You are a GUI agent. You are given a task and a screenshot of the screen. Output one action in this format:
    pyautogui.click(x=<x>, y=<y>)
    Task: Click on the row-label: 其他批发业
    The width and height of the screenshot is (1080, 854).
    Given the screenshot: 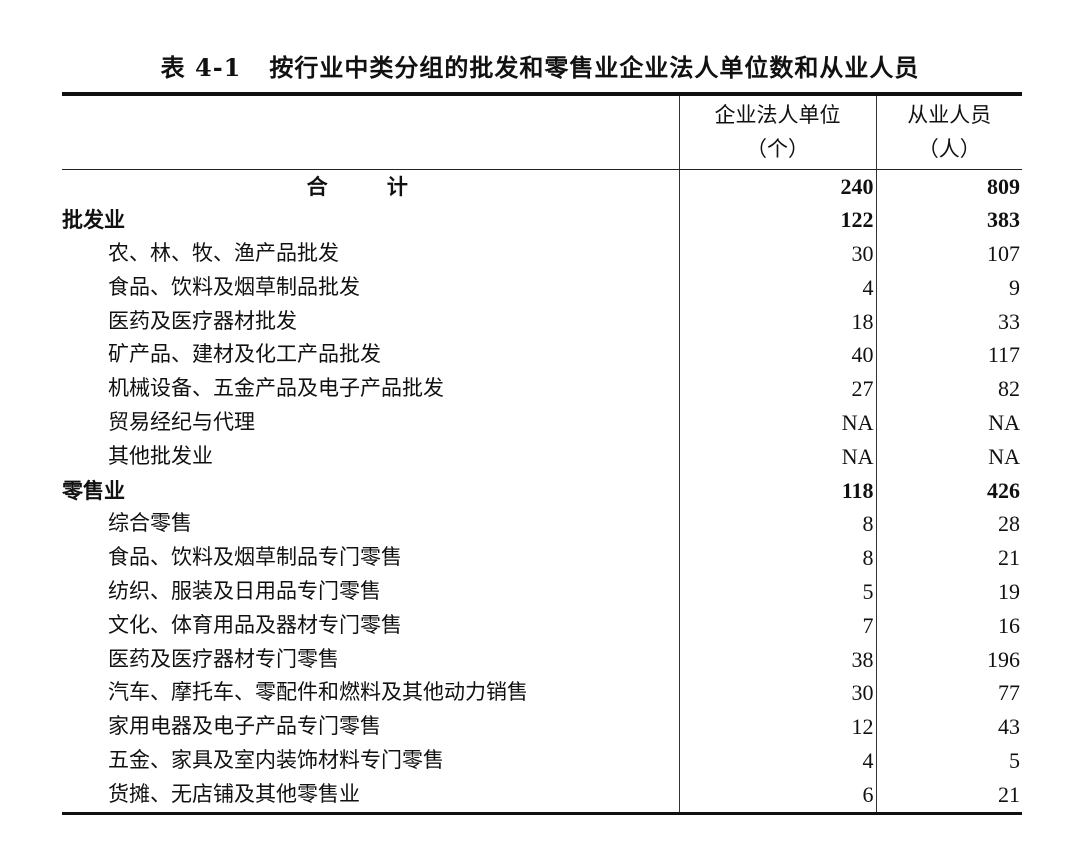 What is the action you would take?
    pyautogui.click(x=160, y=455)
    